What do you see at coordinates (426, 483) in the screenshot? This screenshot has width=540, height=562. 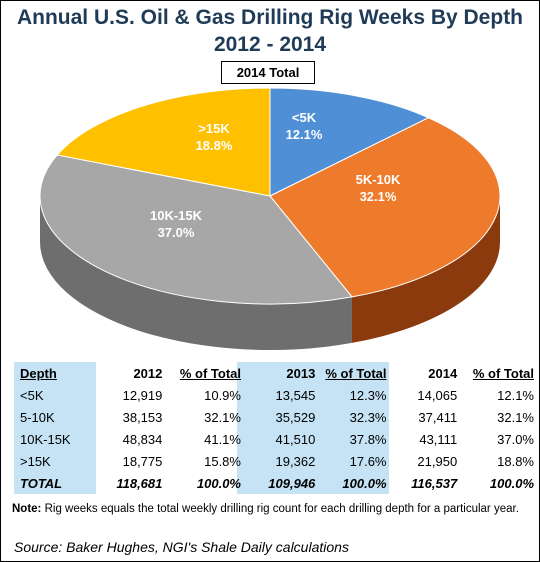 I see `cell-value-2014: 116,537` at bounding box center [426, 483].